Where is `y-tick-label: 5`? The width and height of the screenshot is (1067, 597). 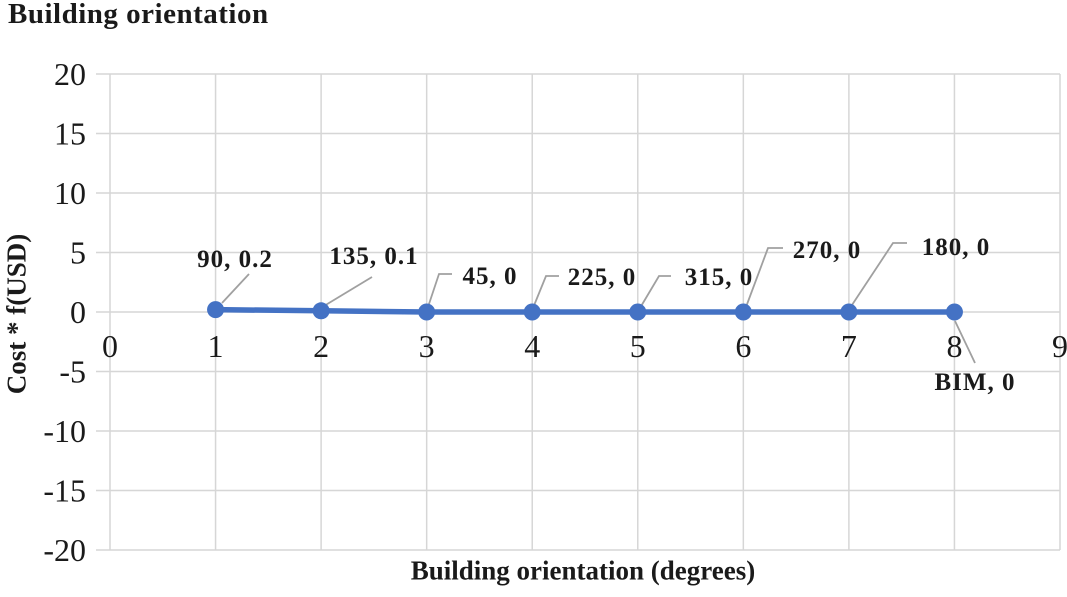 y-tick-label: 5 is located at coordinates (78, 253).